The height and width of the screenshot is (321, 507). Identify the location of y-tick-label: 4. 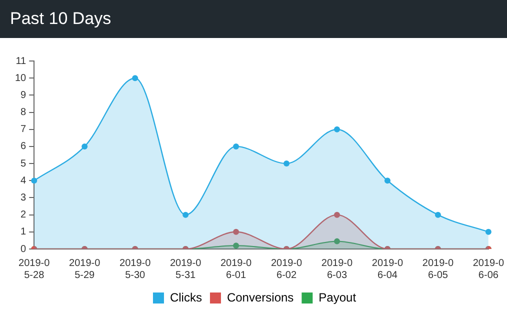
(23, 180).